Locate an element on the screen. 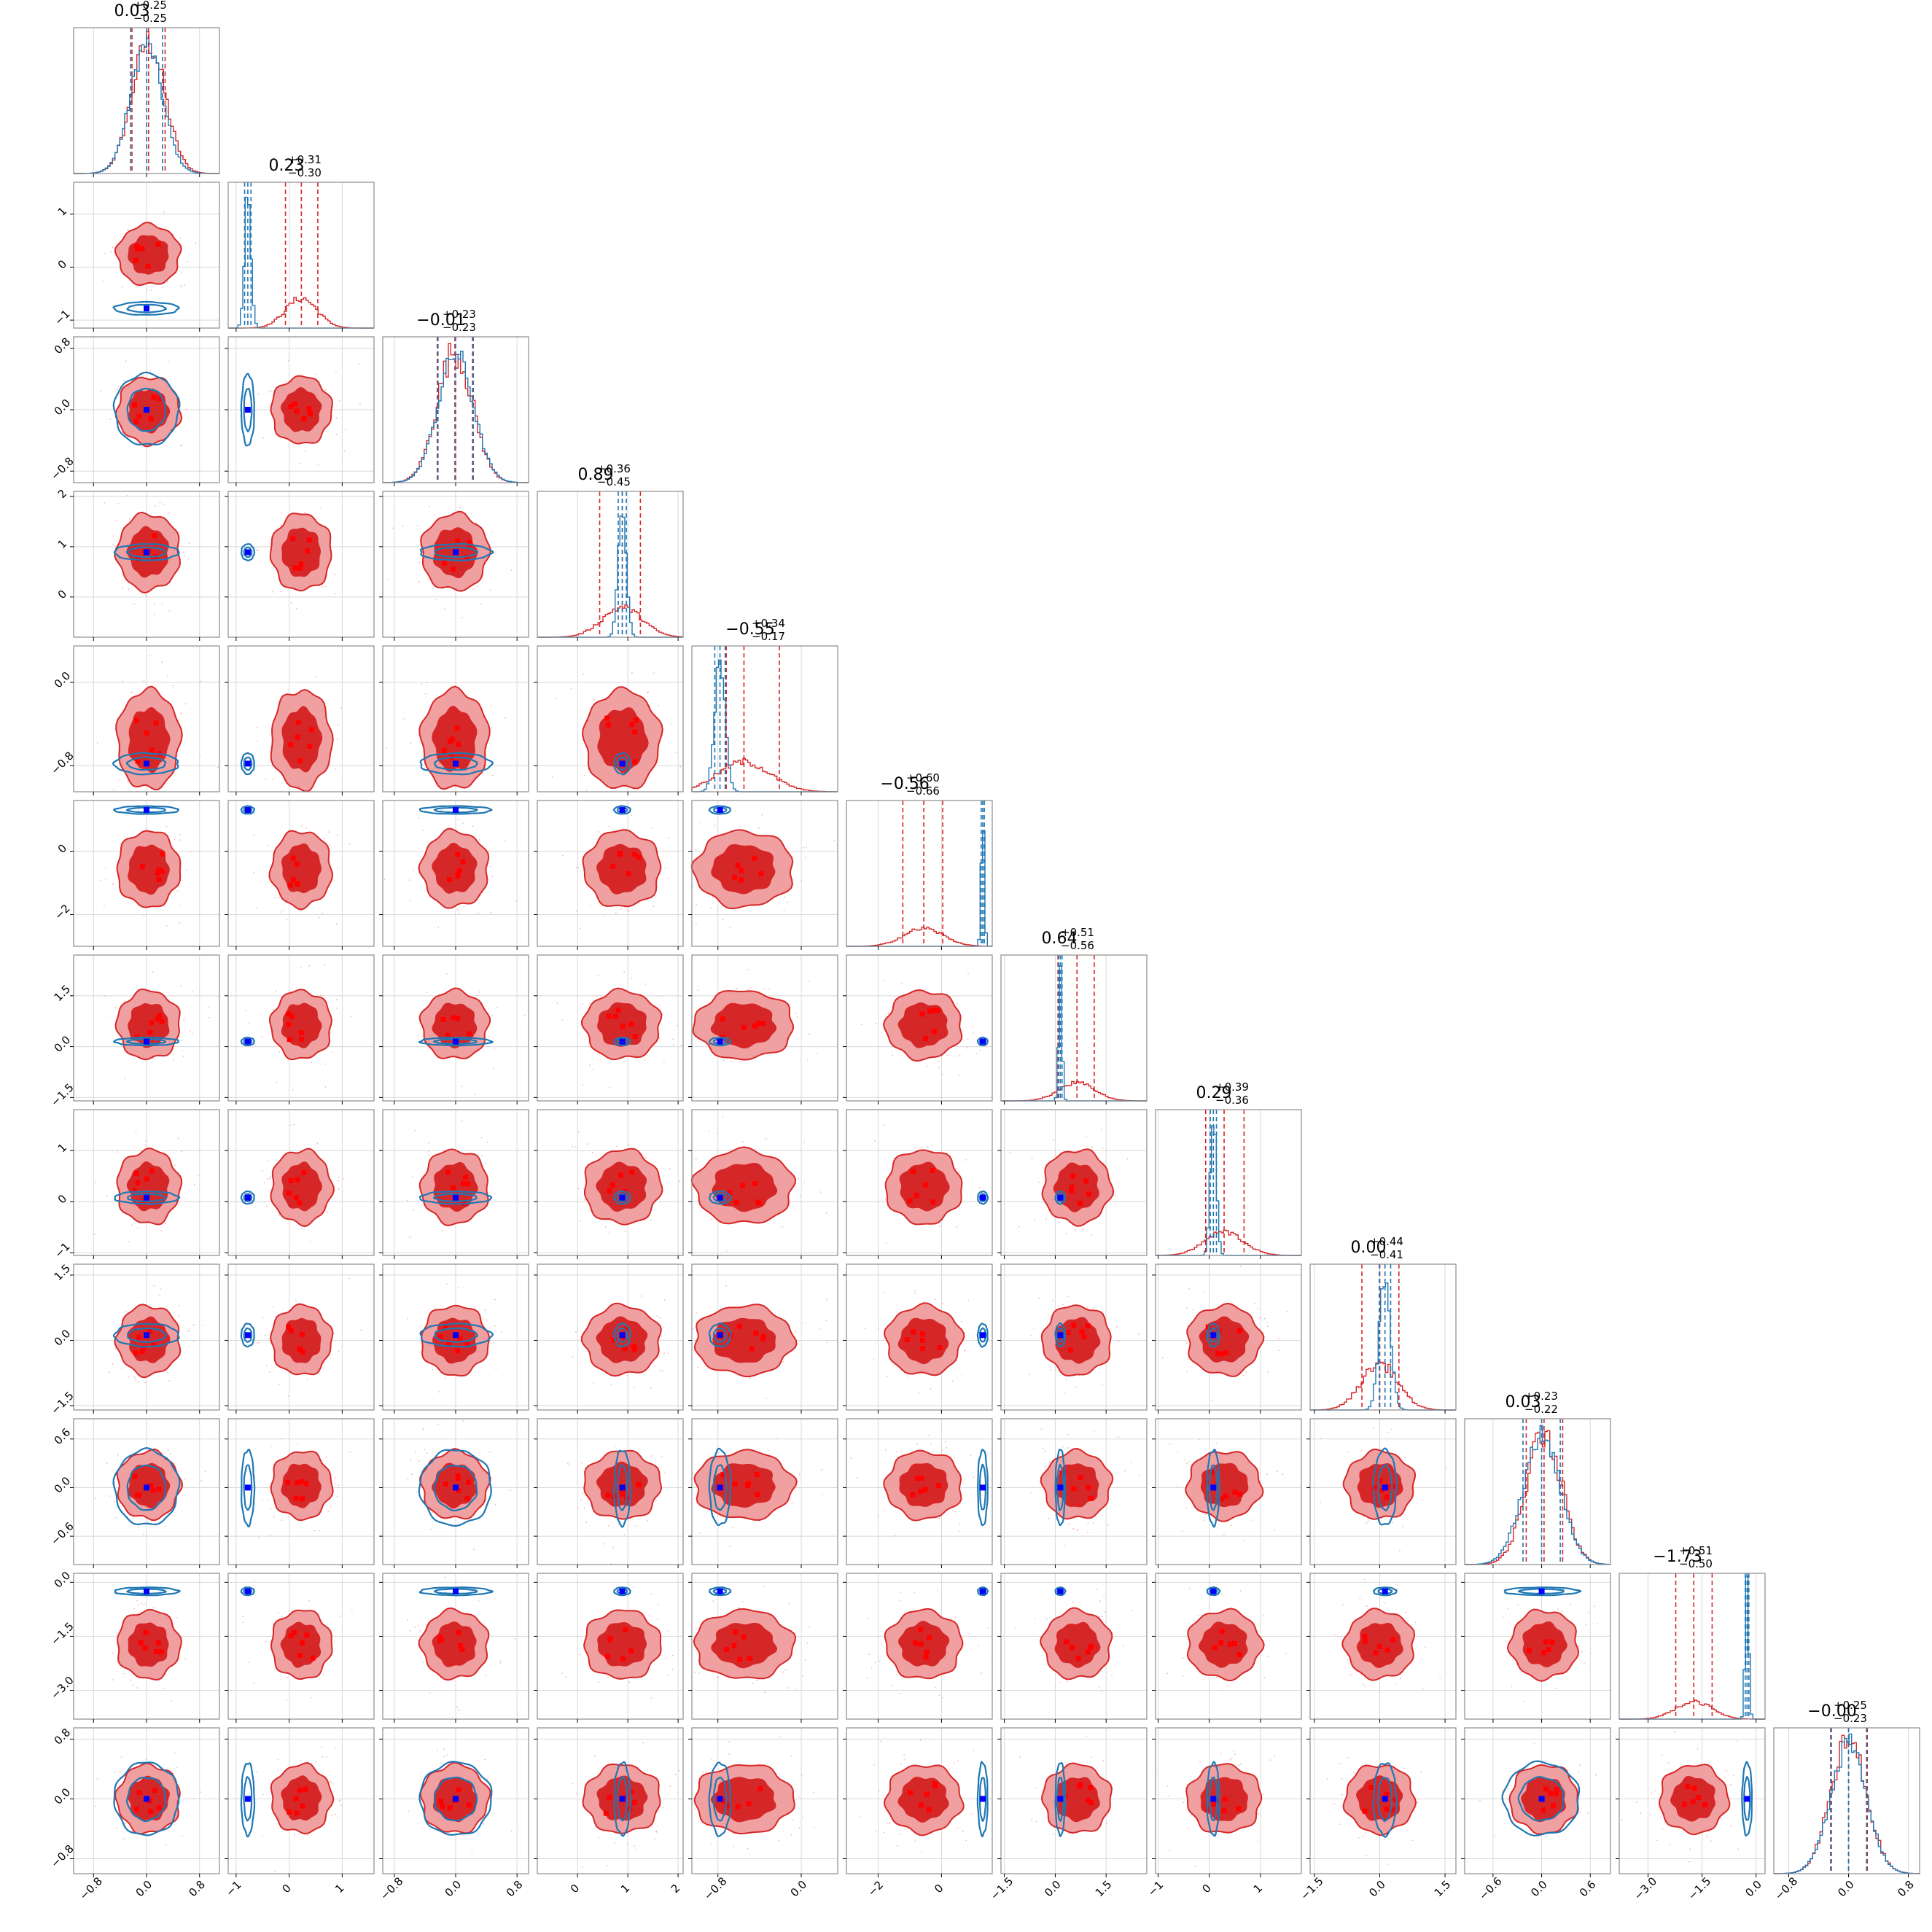 The height and width of the screenshot is (1932, 1932). red-histogram is located at coordinates (1228, 1242).